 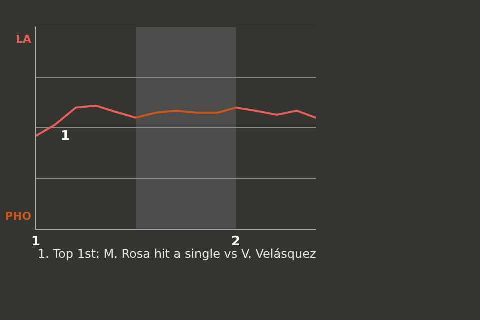 What do you see at coordinates (24, 39) in the screenshot?
I see `text: LA` at bounding box center [24, 39].